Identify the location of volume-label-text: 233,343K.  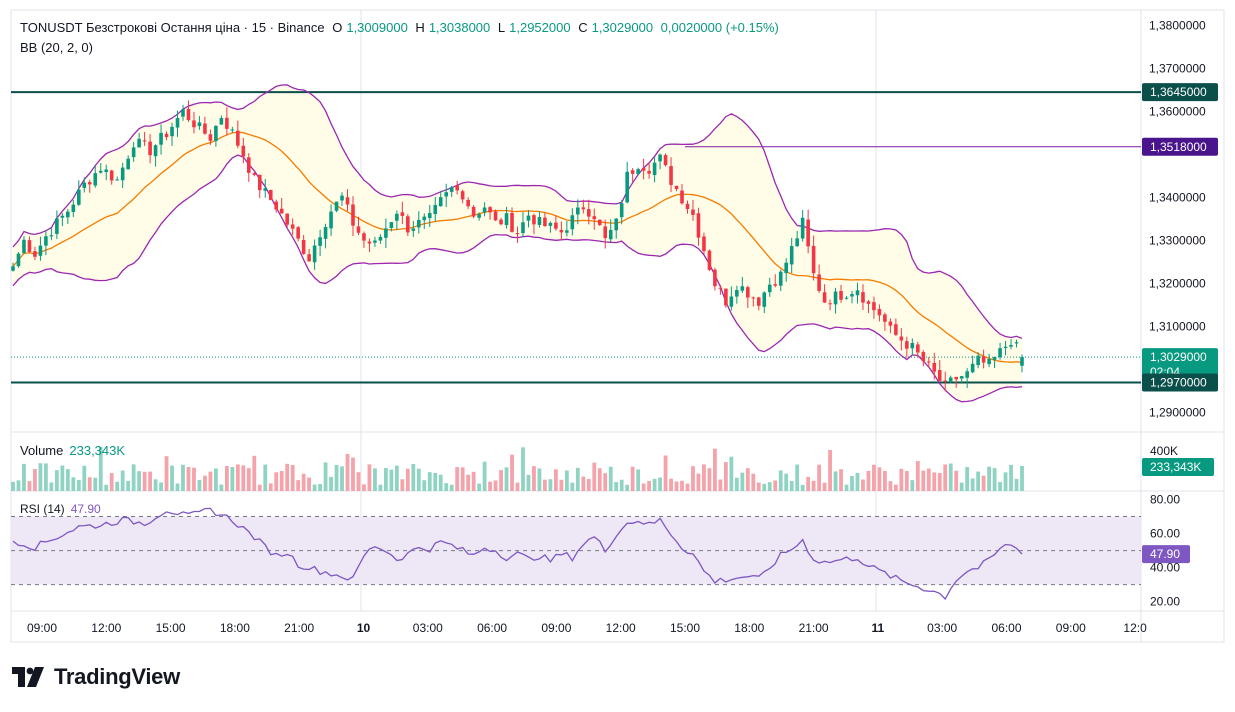
(1175, 467).